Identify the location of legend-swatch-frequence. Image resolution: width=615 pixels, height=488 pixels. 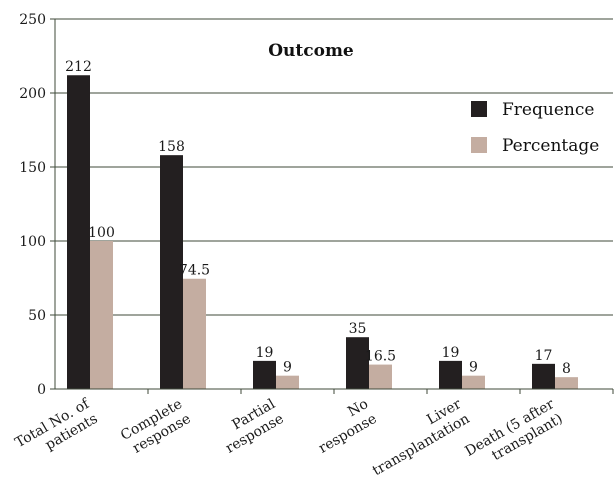
(479, 109).